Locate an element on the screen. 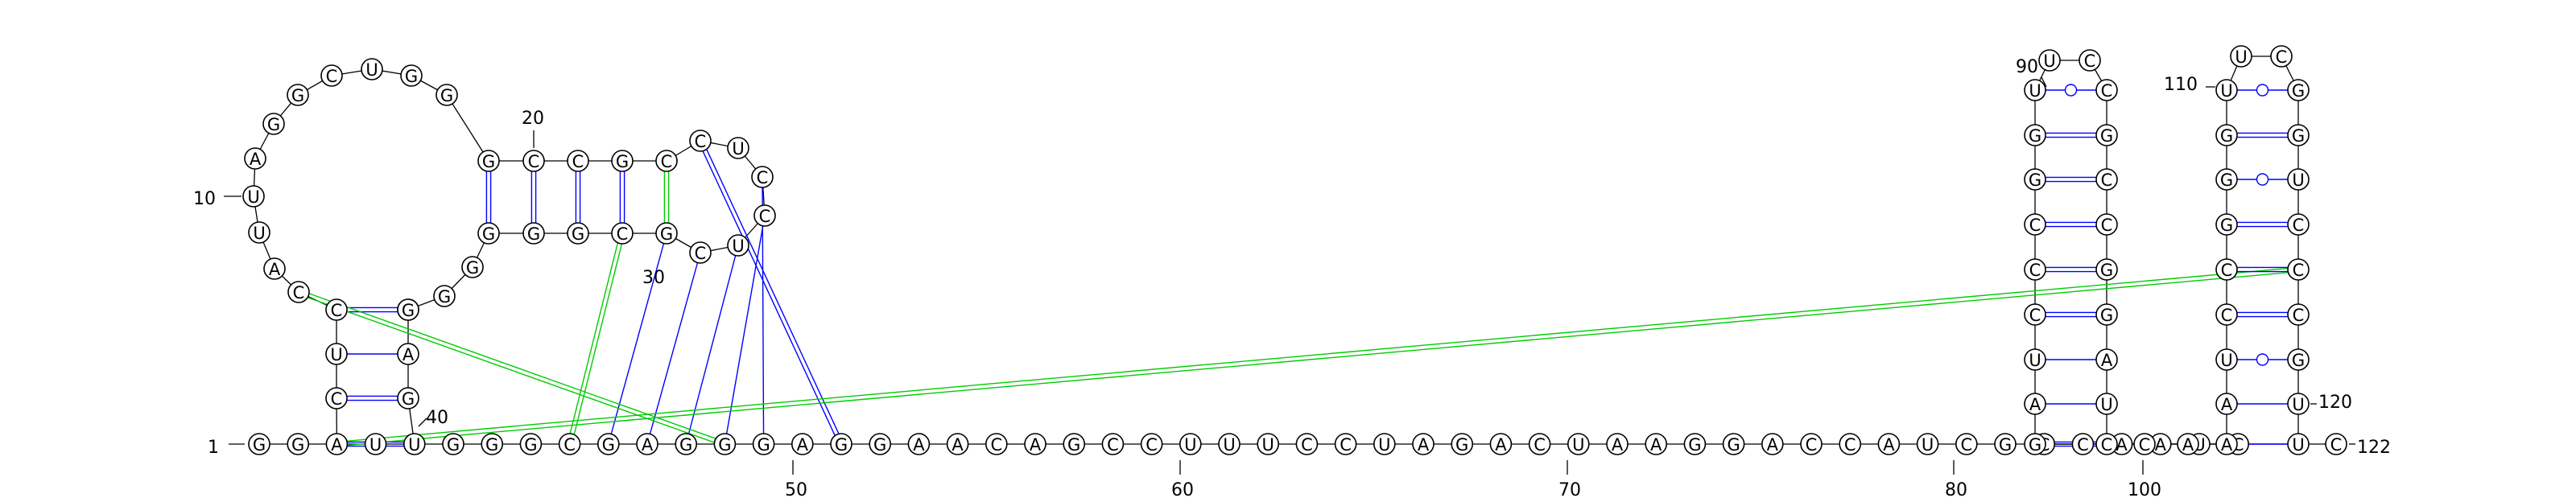 The width and height of the screenshot is (2576, 502). num-label-40: 40 is located at coordinates (437, 418).